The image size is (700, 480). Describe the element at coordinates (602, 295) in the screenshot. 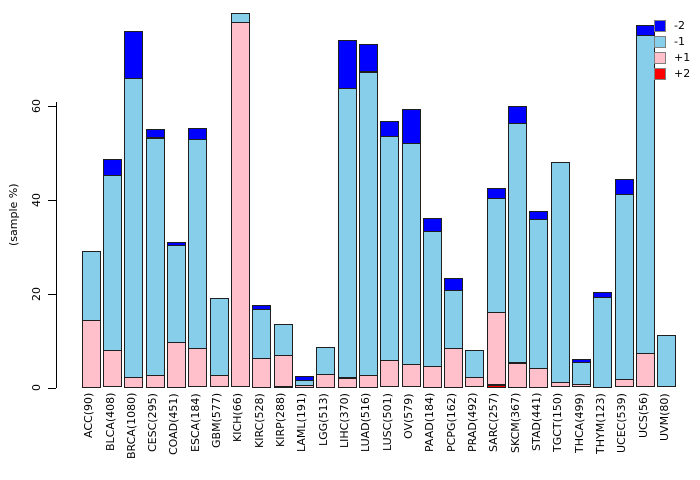

I see `bar-segment-THYM(123)--2` at that location.